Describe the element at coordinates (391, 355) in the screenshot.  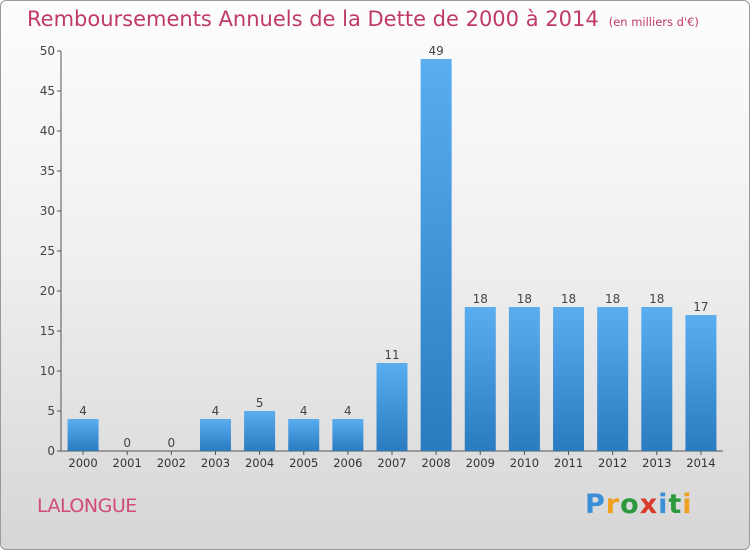
I see `data-label: 11` at that location.